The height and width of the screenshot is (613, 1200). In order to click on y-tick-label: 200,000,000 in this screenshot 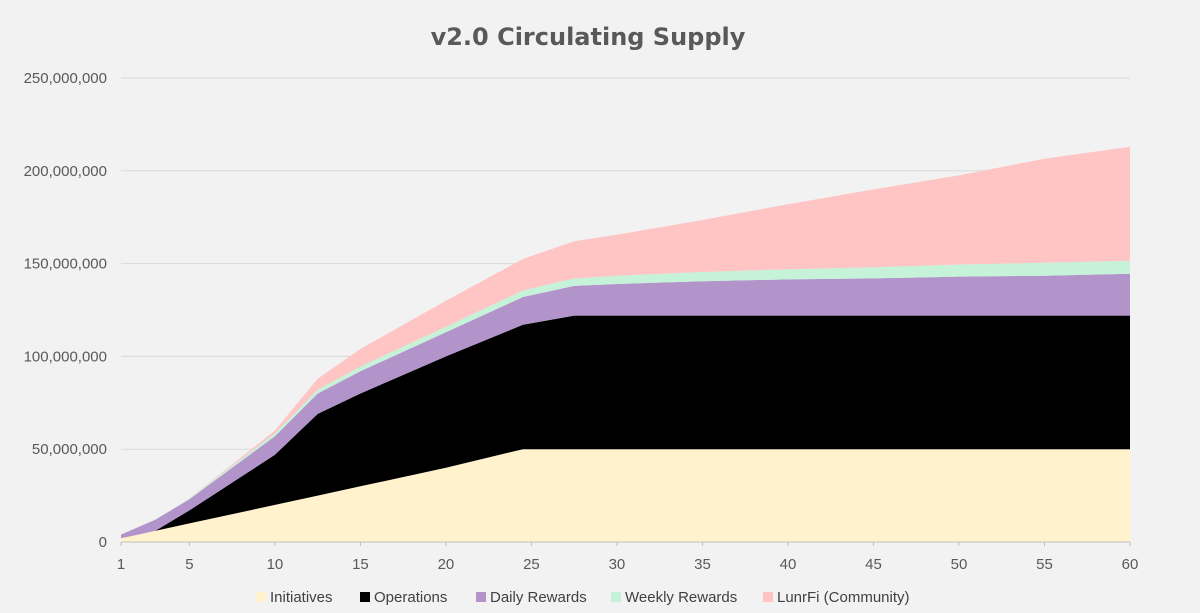, I will do `click(65, 171)`.